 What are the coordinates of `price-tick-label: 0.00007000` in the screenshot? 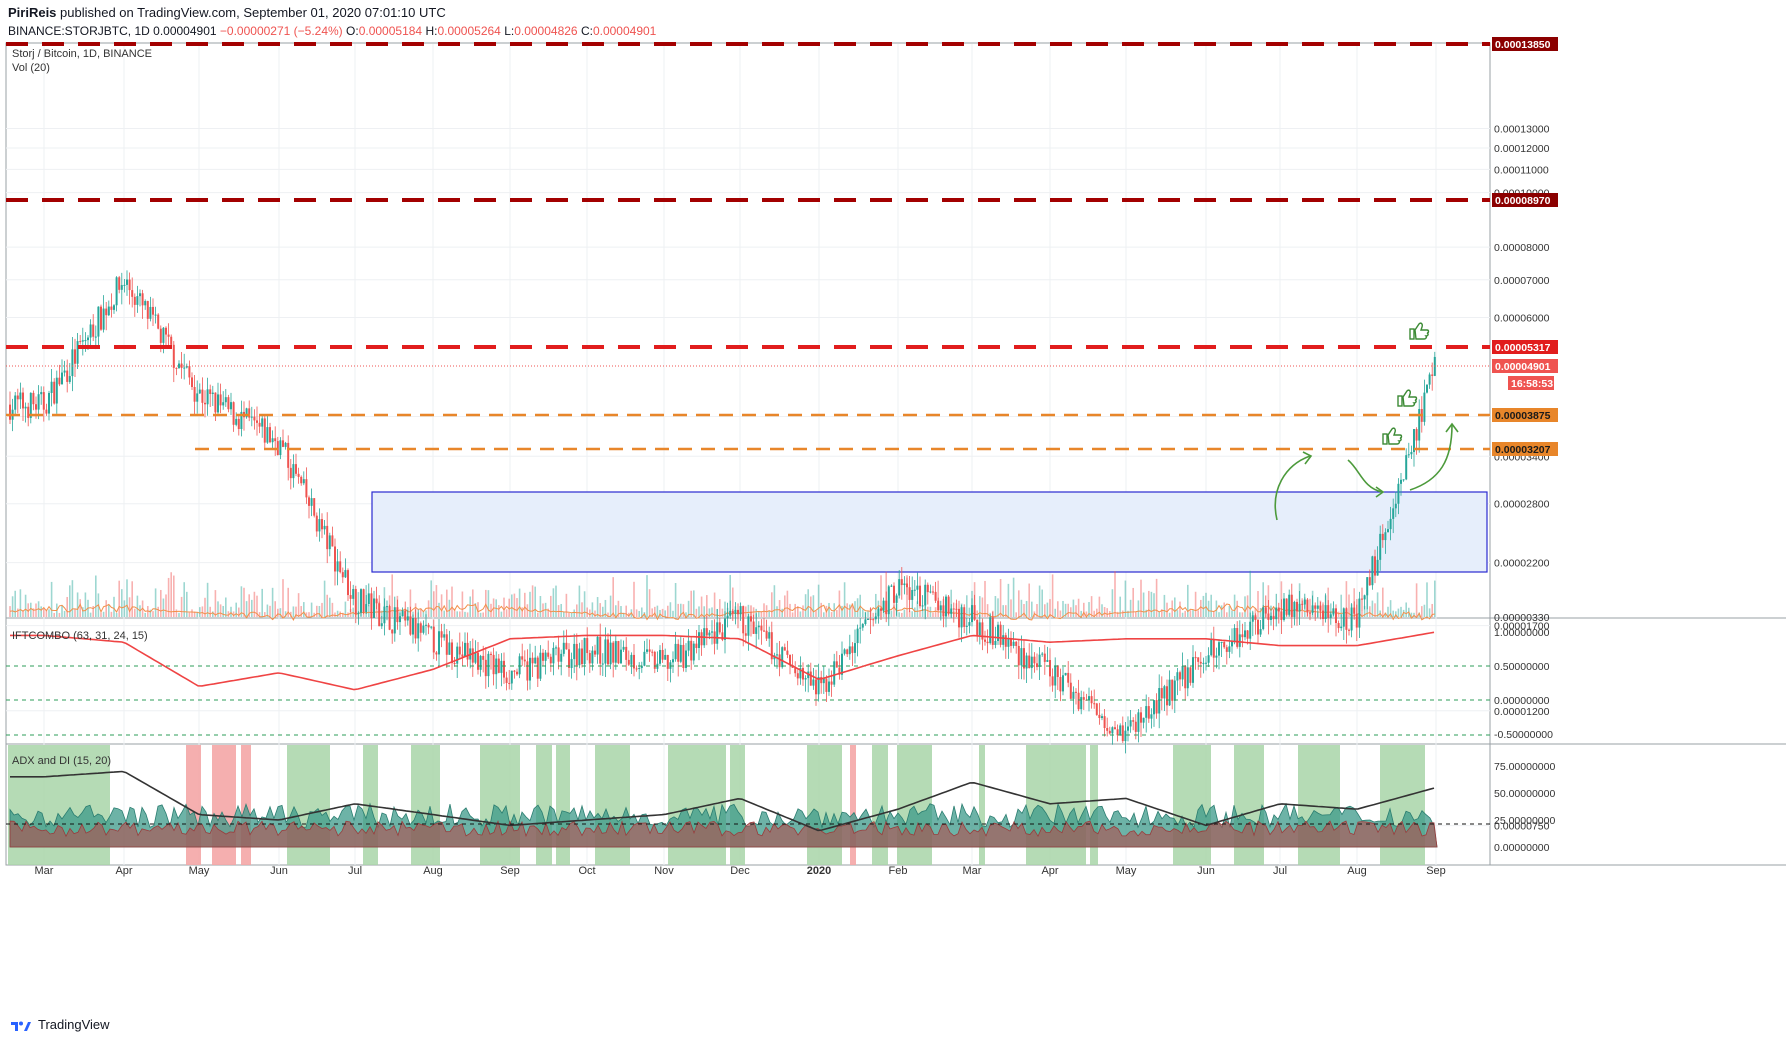 It's located at (1522, 281).